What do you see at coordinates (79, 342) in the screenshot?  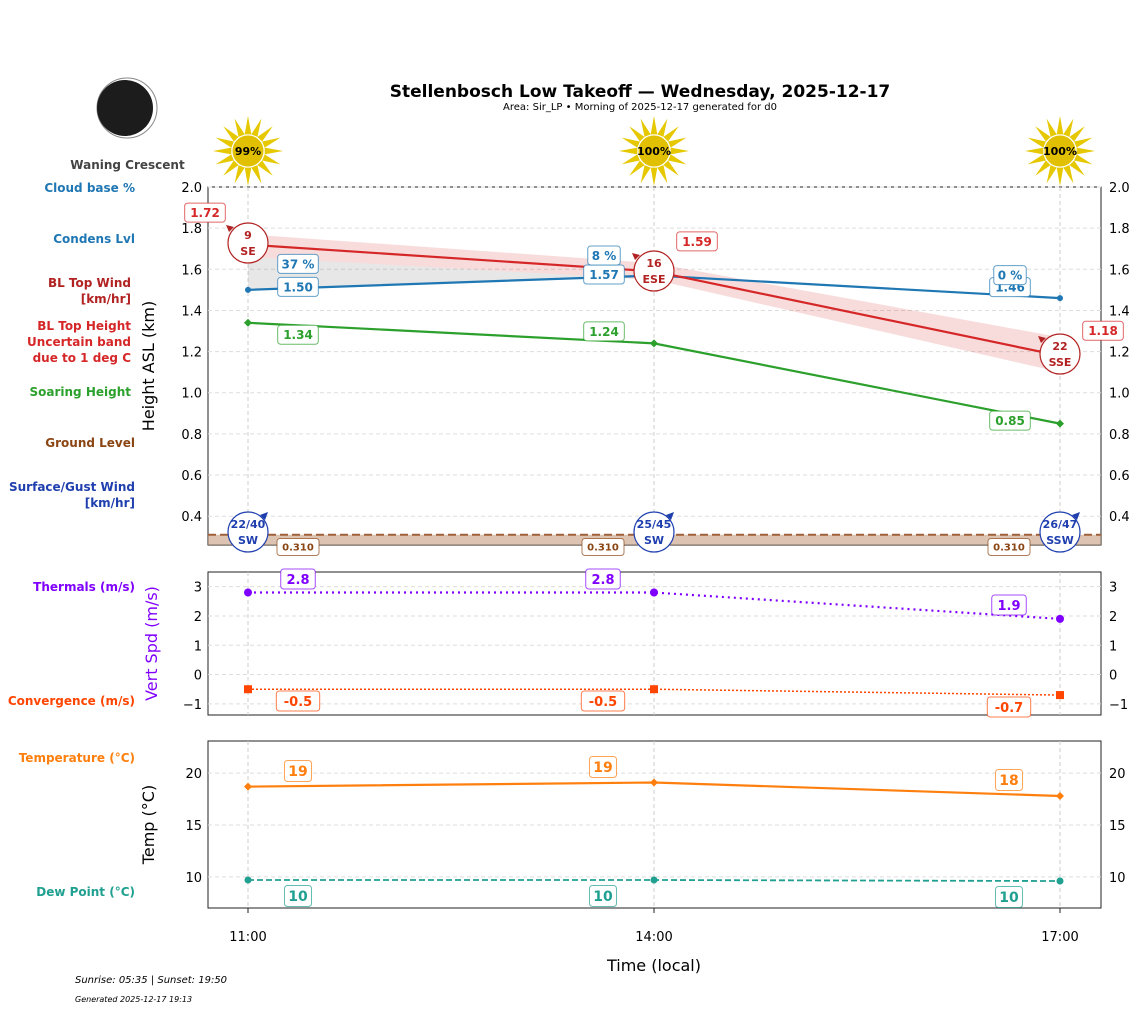 I see `legend-label: Uncertain band` at bounding box center [79, 342].